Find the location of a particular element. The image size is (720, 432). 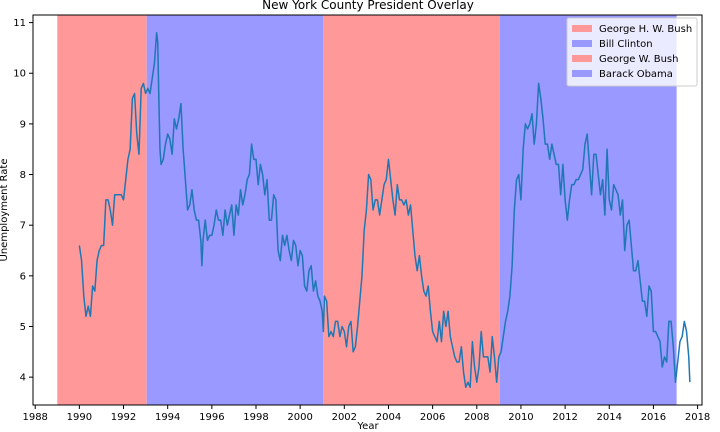

x-tick-label: 1990 is located at coordinates (79, 417).